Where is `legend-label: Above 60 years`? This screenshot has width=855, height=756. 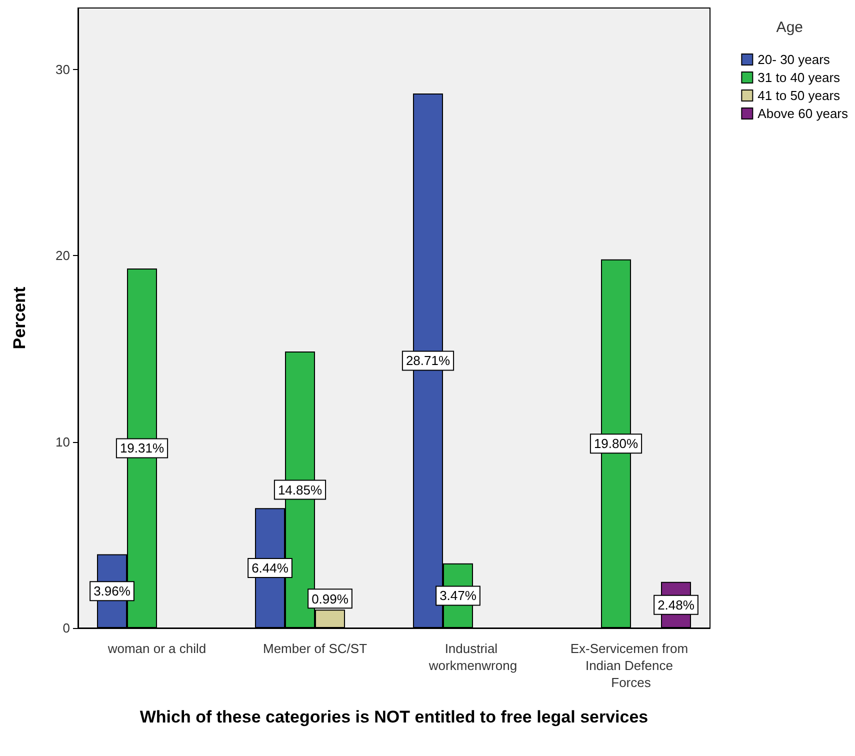
legend-label: Above 60 years is located at coordinates (803, 113).